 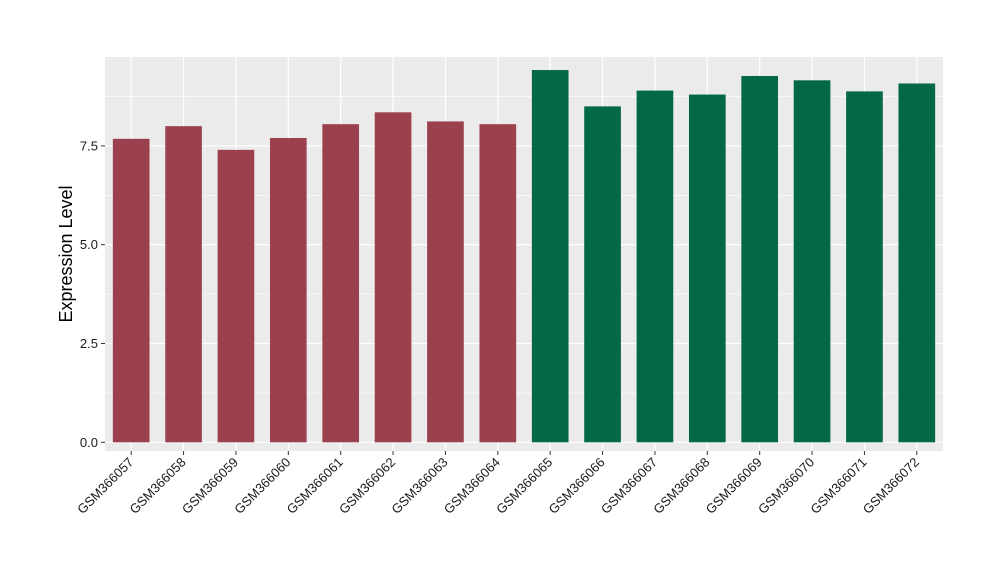 I want to click on bar-GSM366059, so click(x=236, y=296).